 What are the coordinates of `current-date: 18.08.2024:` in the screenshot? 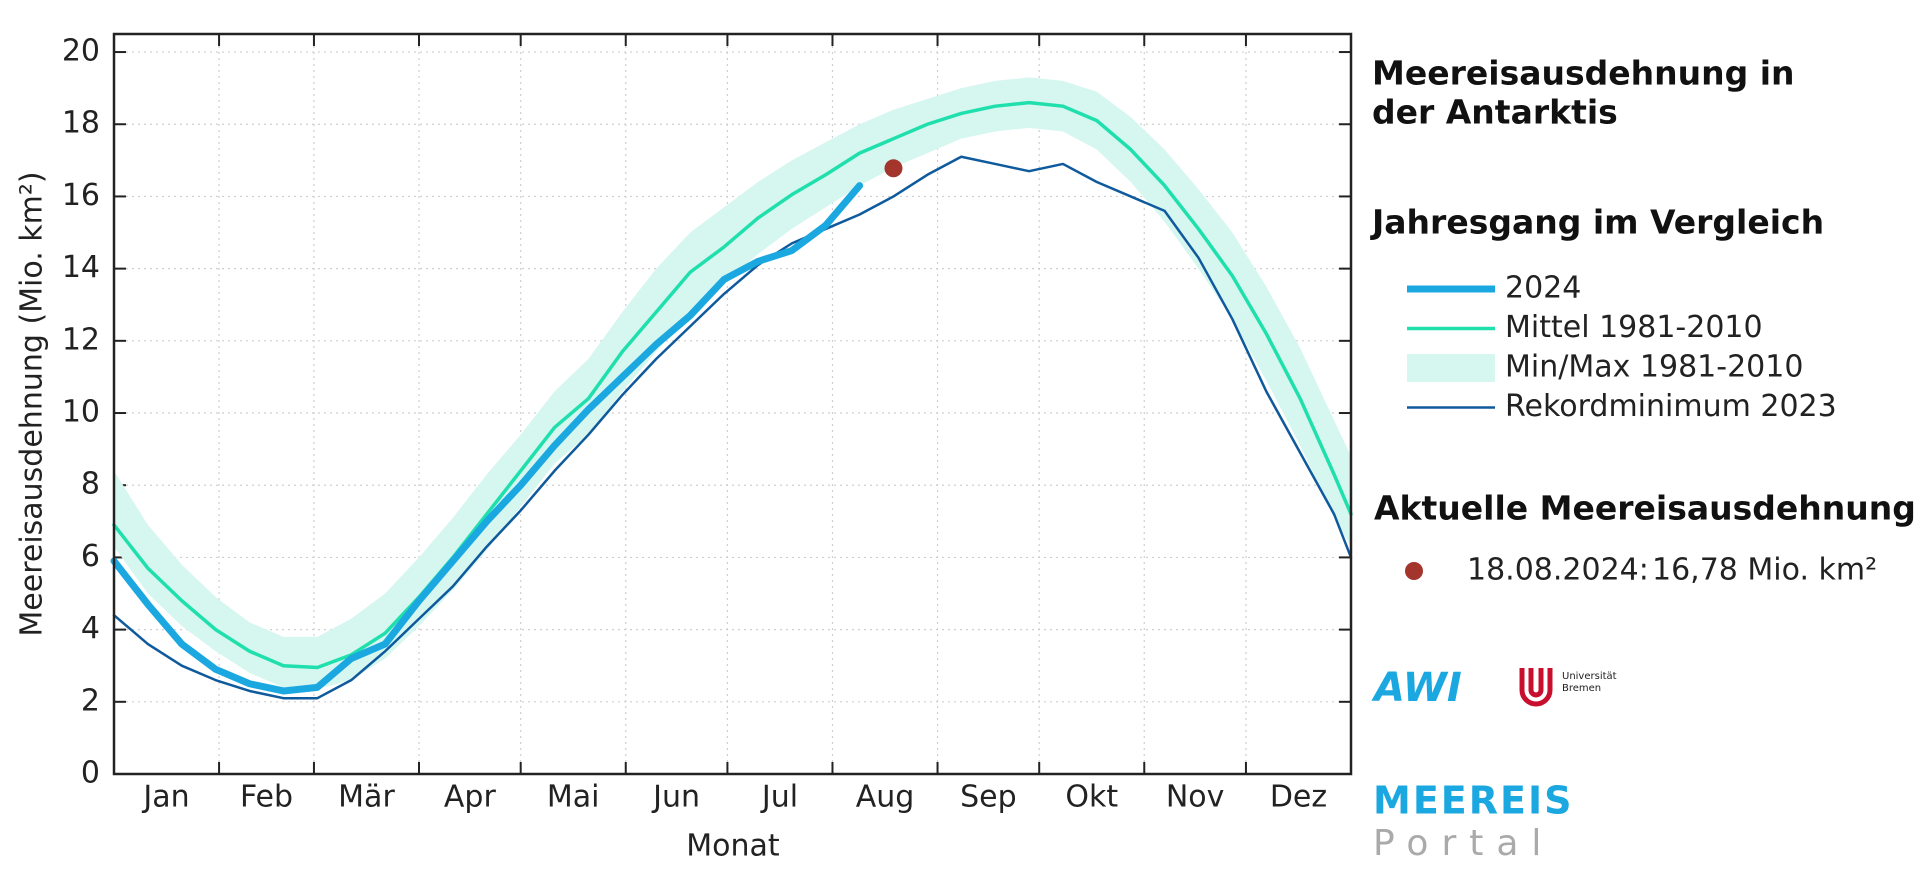 It's located at (1558, 570).